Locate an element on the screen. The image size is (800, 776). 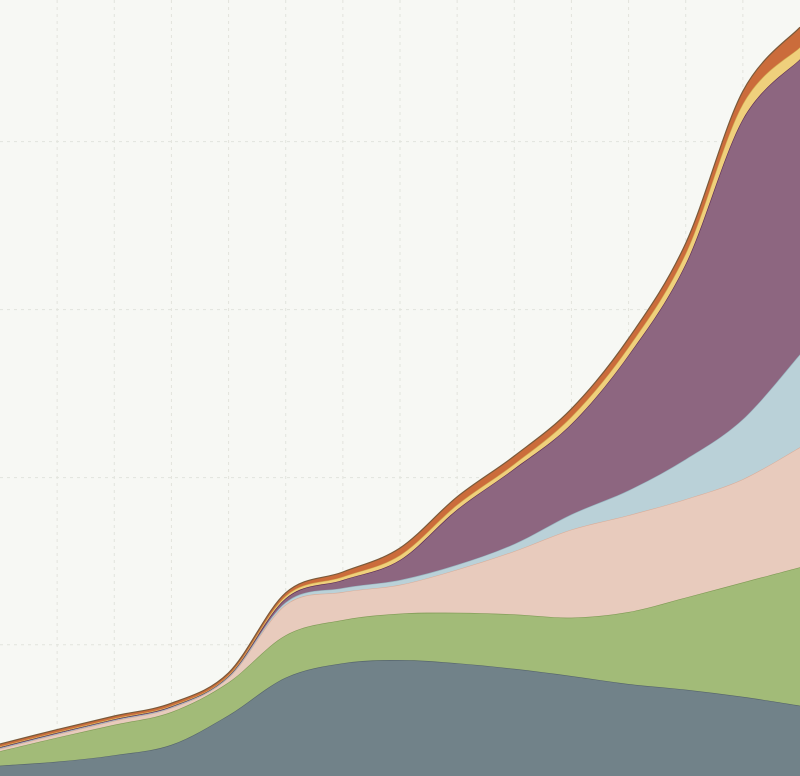
area is located at coordinates (400, 718).